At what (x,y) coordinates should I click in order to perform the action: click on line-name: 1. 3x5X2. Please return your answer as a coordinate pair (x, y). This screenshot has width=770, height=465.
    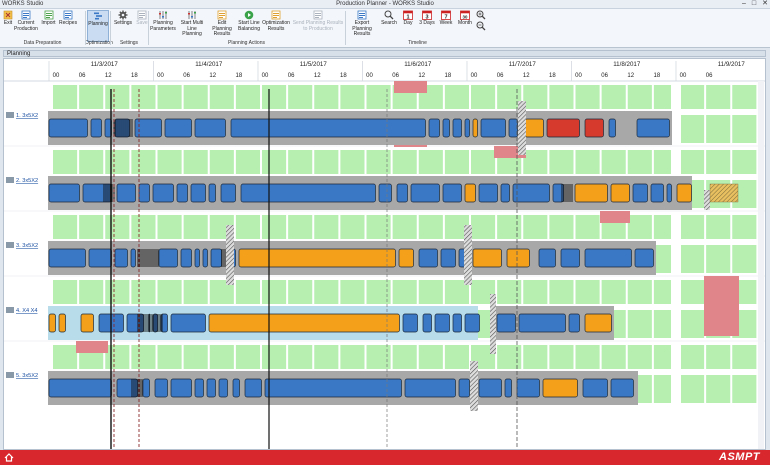
    Looking at the image, I should click on (27, 116).